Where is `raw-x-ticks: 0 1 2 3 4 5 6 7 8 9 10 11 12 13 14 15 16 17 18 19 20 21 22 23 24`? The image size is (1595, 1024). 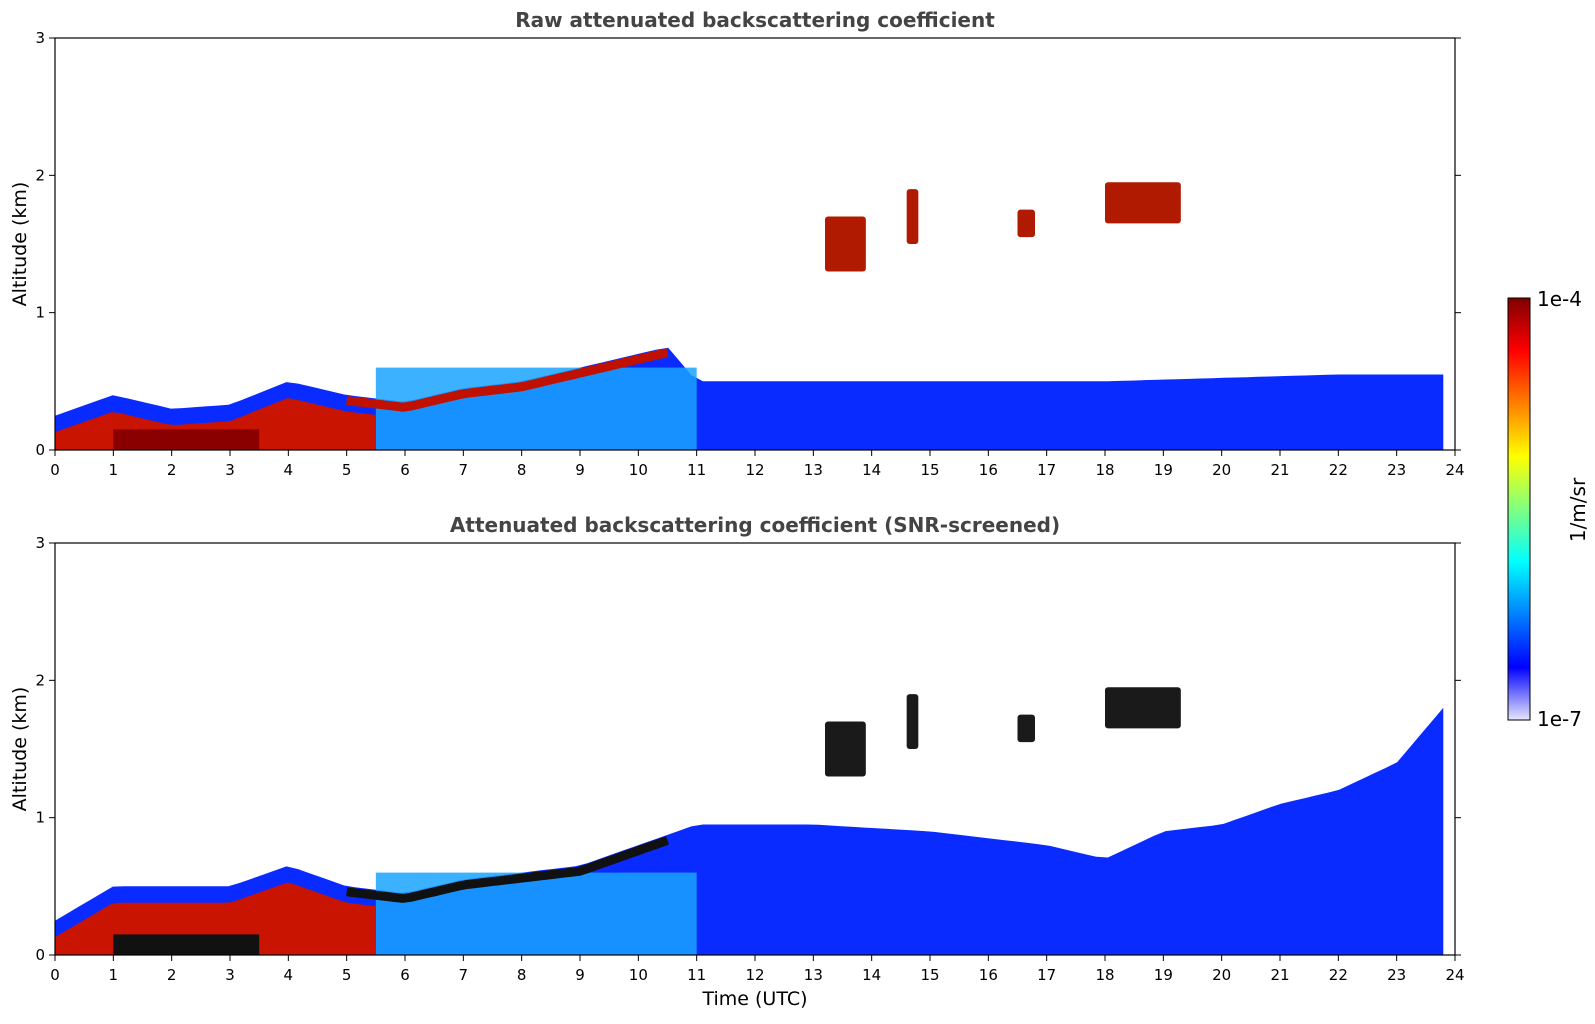 raw-x-ticks: 0 1 2 3 4 5 6 7 8 9 10 11 12 13 14 15 16 17 18 19 20 21 22 23 24 is located at coordinates (757, 464).